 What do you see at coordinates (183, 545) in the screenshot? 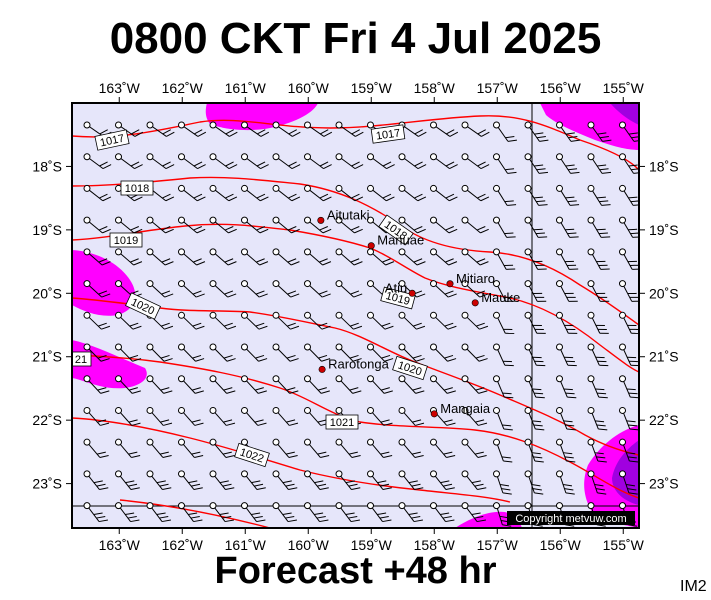
I see `lon-label-bottom: 162˚W` at bounding box center [183, 545].